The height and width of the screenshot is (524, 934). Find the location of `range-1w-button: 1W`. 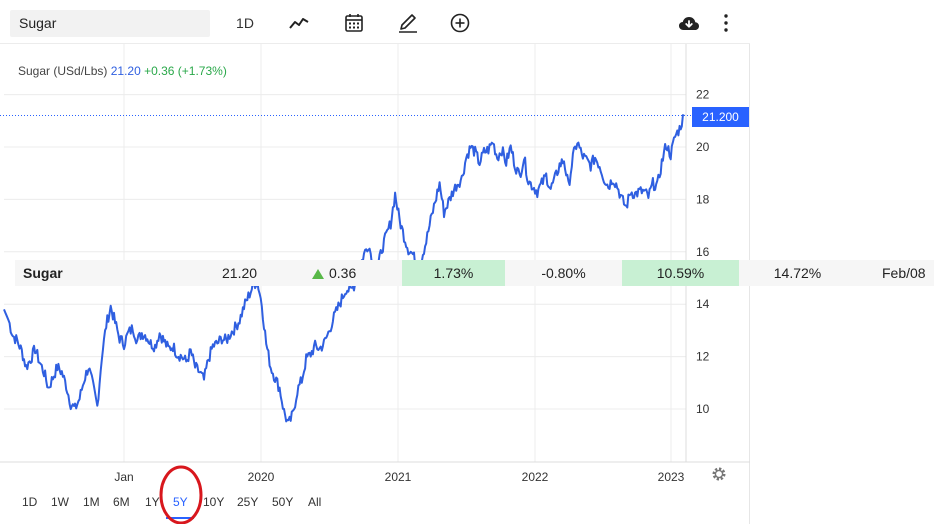

range-1w-button: 1W is located at coordinates (60, 502).